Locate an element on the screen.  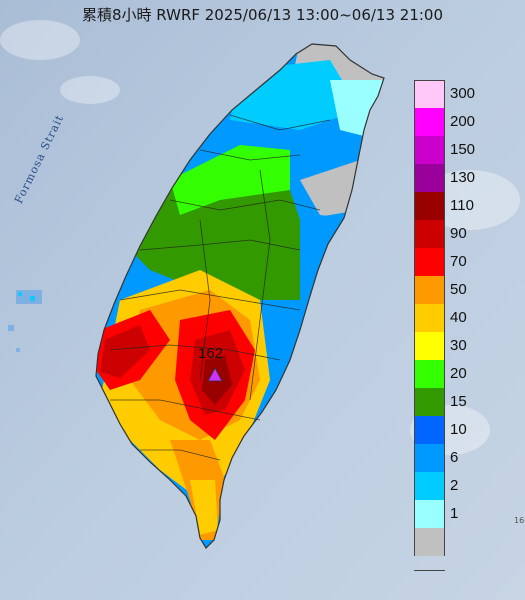
legend-row: 200 is located at coordinates (457, 122).